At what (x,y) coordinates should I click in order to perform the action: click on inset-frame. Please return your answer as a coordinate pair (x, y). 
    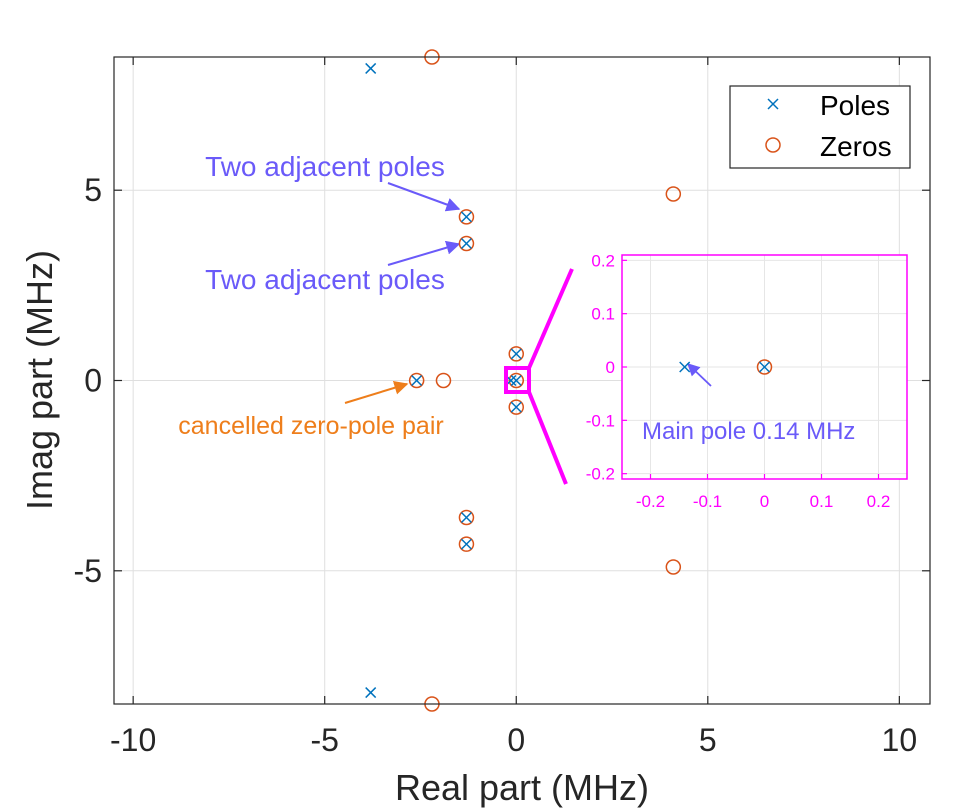
    Looking at the image, I should click on (764, 367).